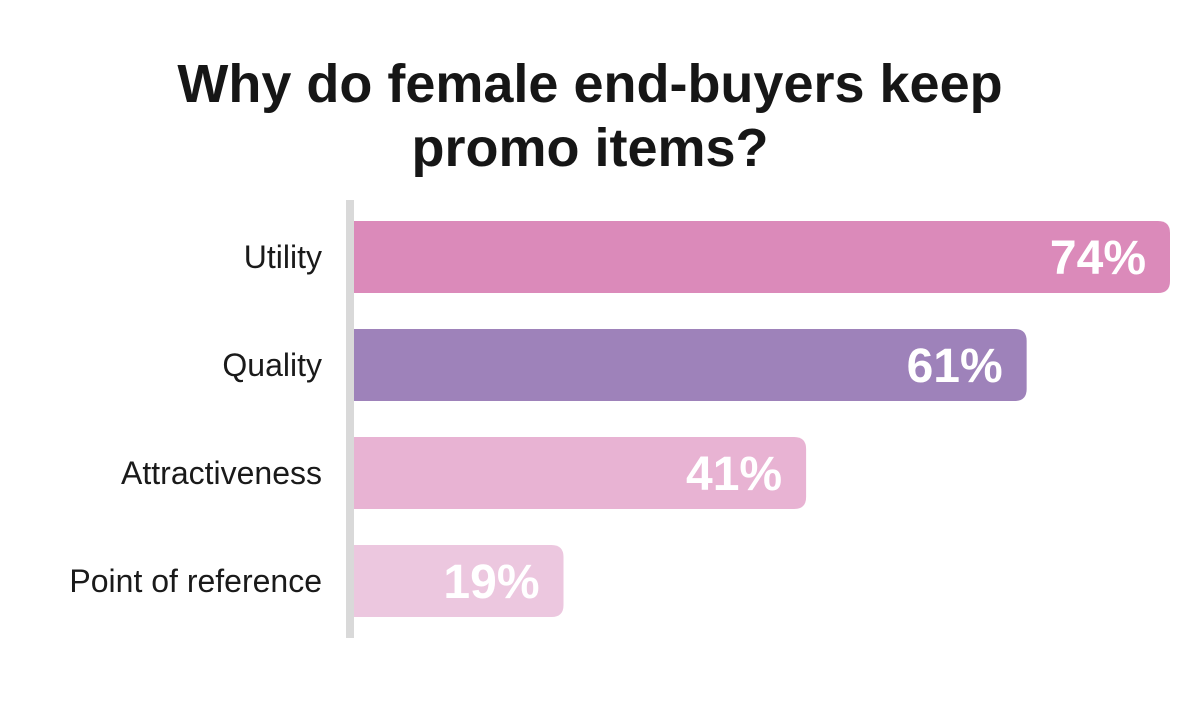 The width and height of the screenshot is (1200, 725). What do you see at coordinates (221, 473) in the screenshot?
I see `category-label: Attractiveness` at bounding box center [221, 473].